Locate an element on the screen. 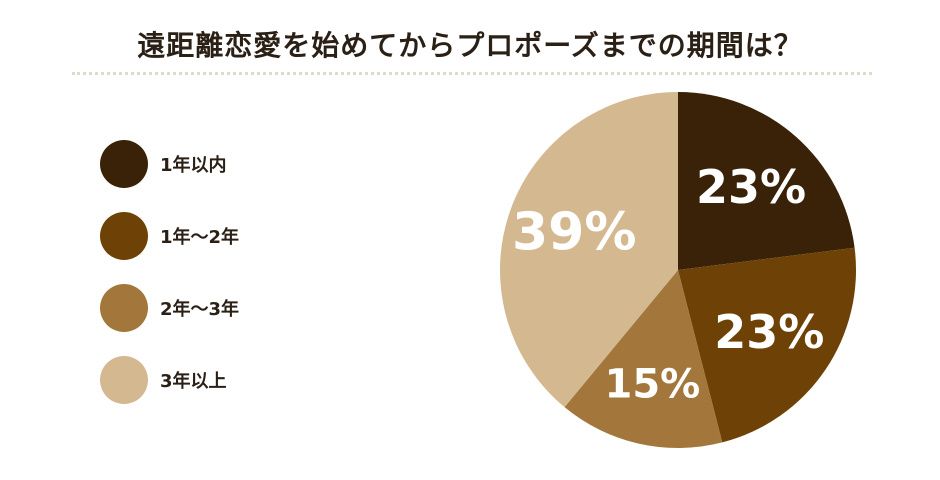 The width and height of the screenshot is (940, 480). legend-item-1-to-2-years: 1年〜2年 is located at coordinates (210, 236).